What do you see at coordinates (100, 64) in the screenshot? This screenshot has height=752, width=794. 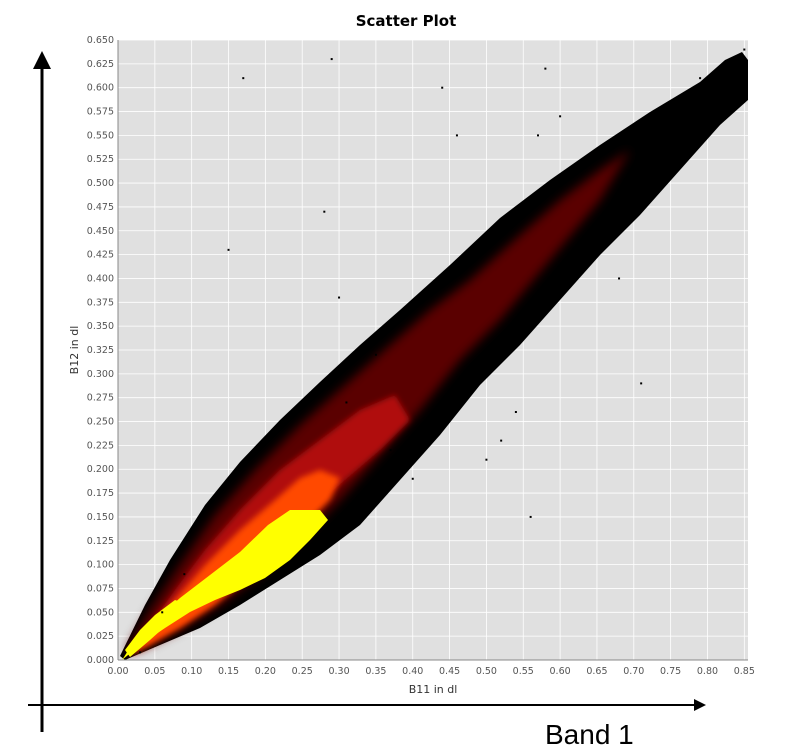 I see `y-tick-label: 0.625` at bounding box center [100, 64].